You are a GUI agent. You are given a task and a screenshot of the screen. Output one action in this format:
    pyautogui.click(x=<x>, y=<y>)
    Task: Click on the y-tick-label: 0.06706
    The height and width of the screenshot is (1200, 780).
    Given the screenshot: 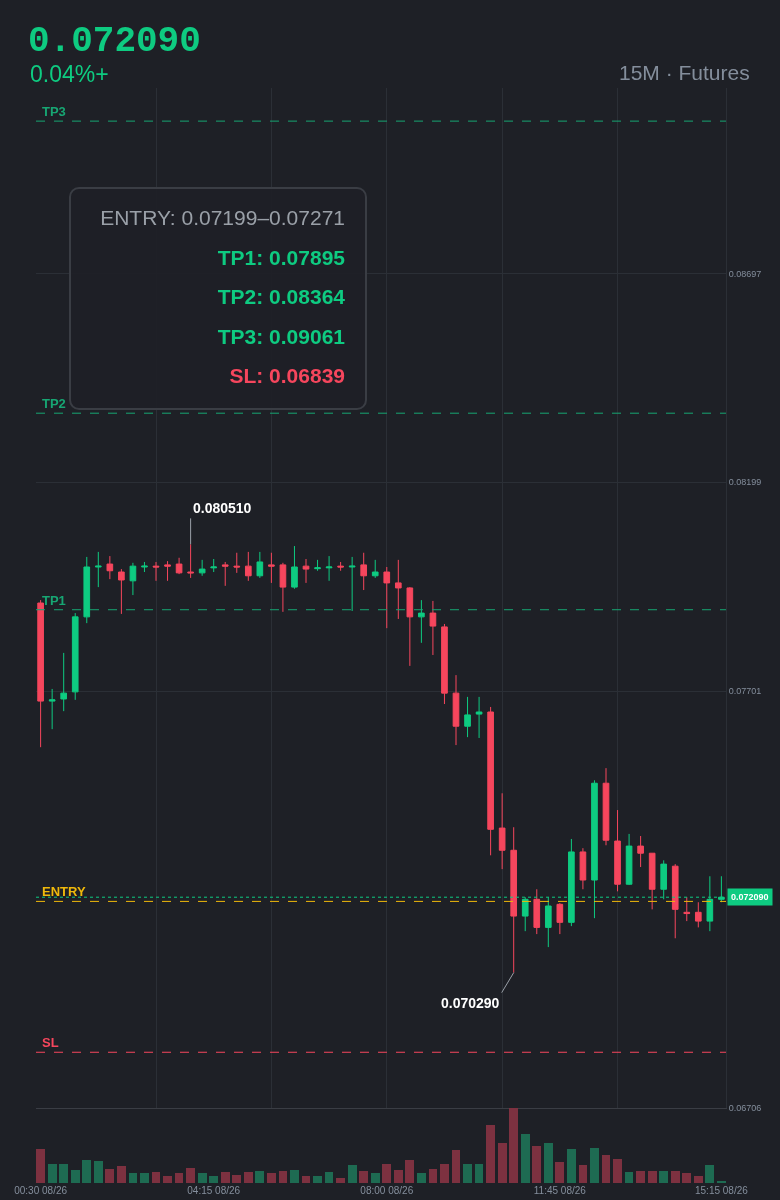 What is the action you would take?
    pyautogui.click(x=745, y=1108)
    